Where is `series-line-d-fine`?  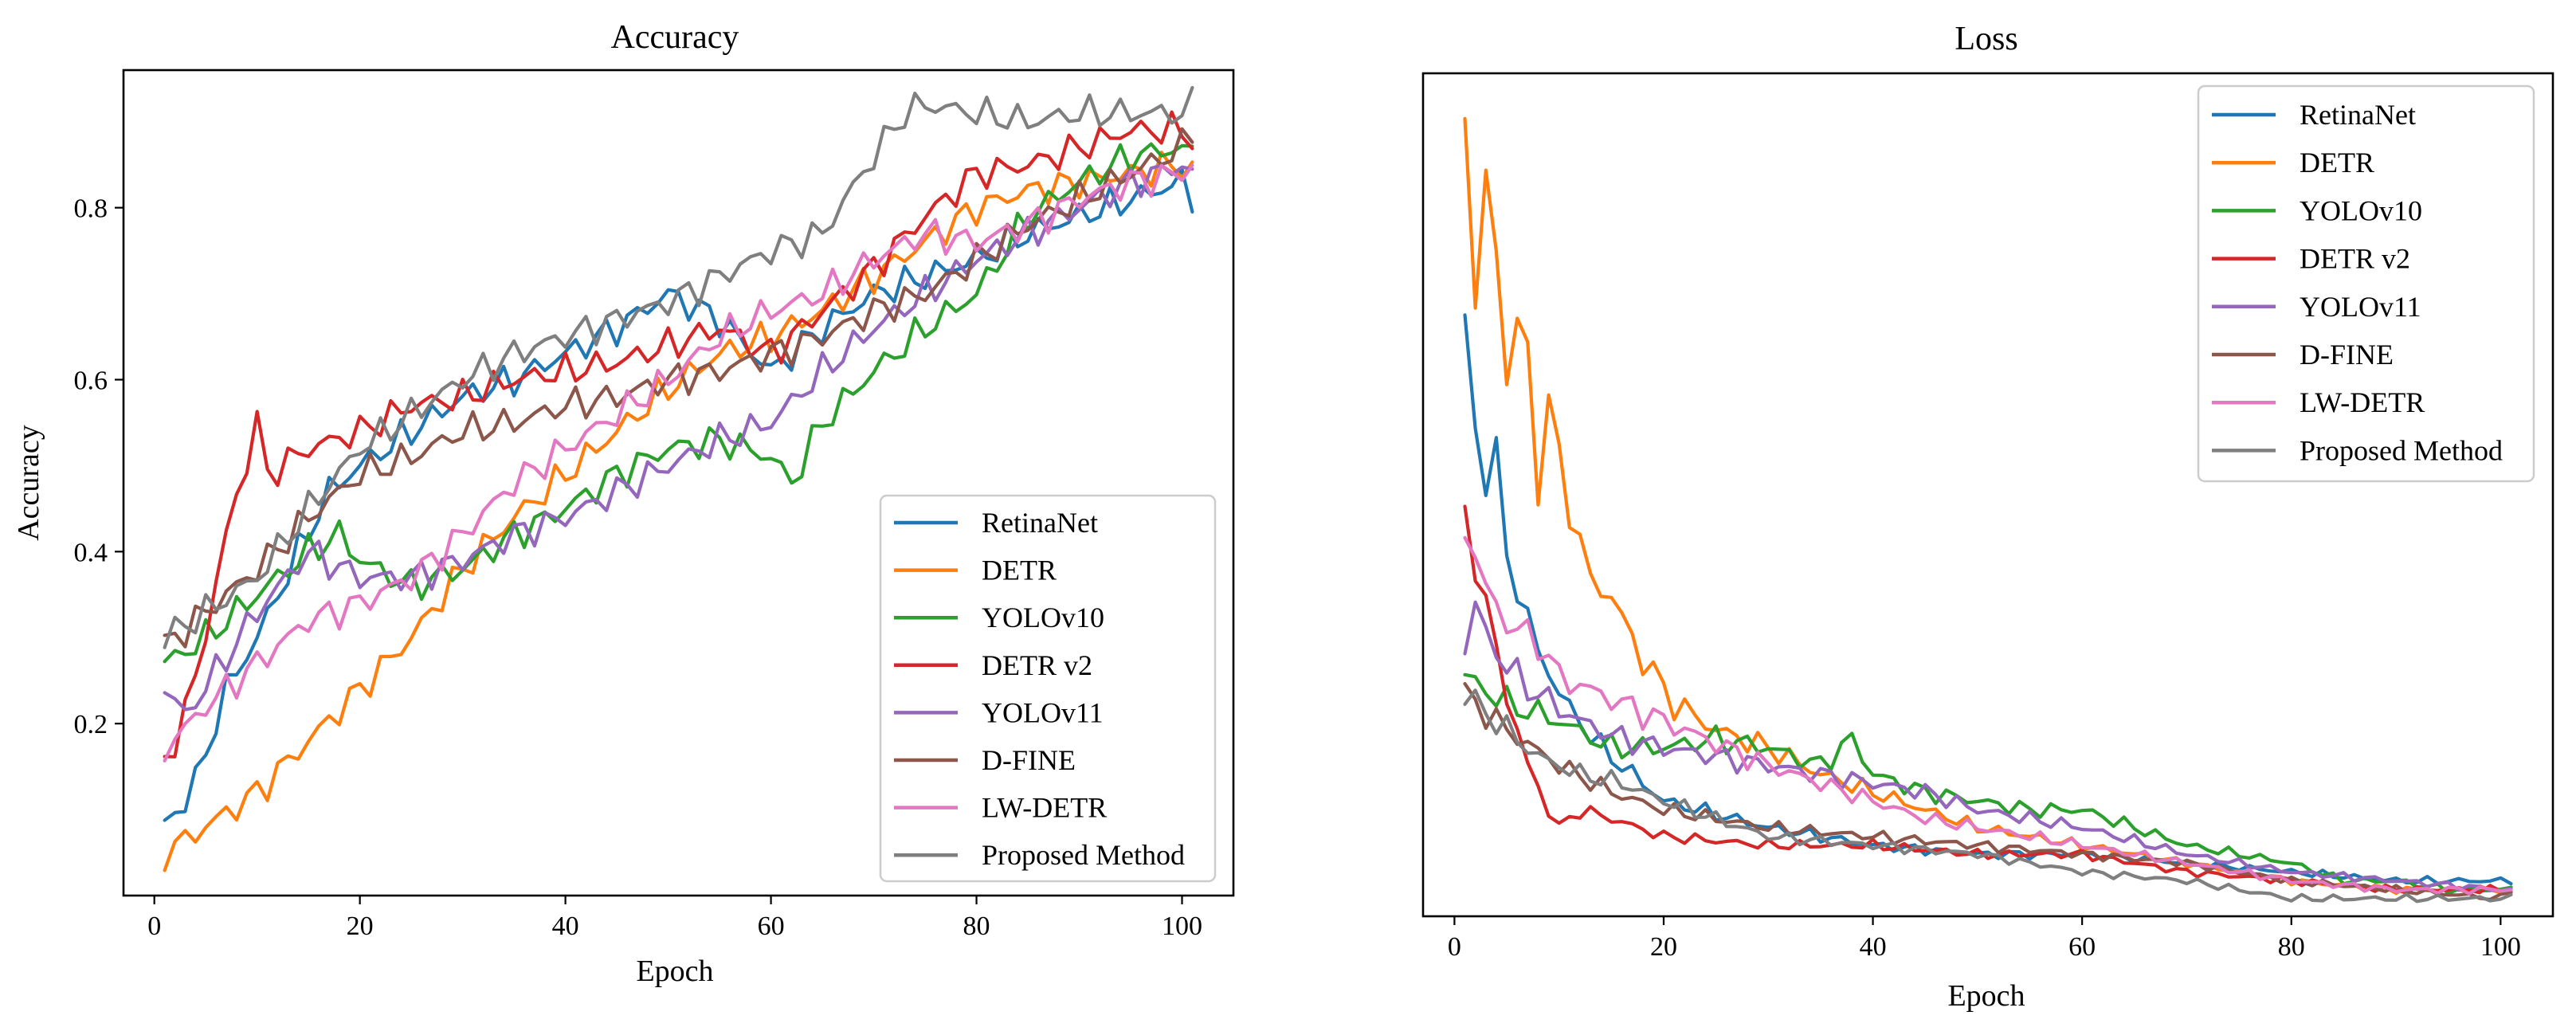 series-line-d-fine is located at coordinates (1988, 791).